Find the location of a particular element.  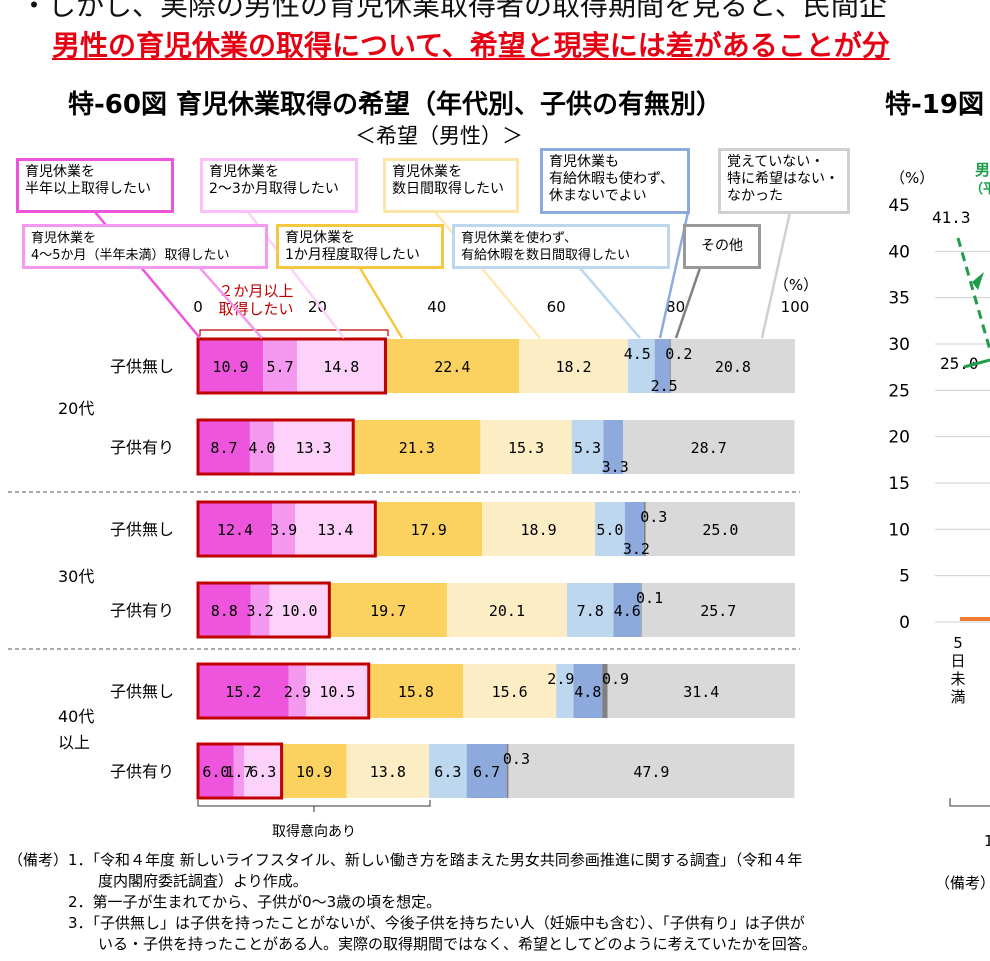

value-label: 15.8 is located at coordinates (416, 692).